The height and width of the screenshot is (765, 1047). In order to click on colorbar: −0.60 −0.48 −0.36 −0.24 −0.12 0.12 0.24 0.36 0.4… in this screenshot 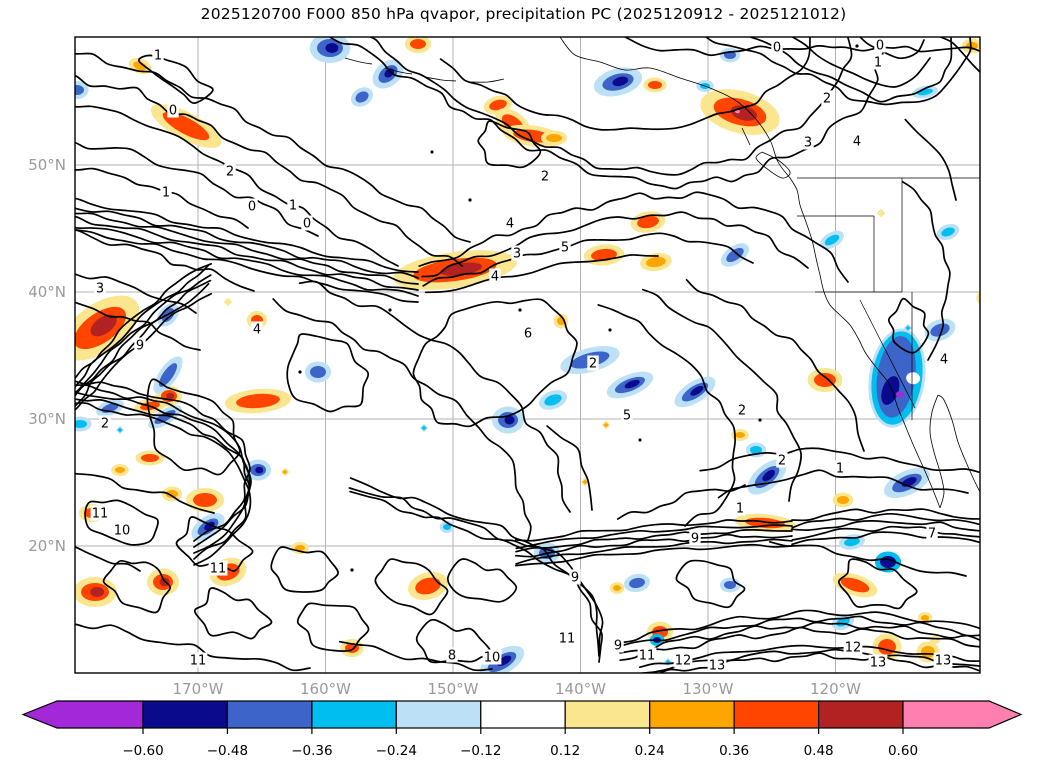, I will do `click(522, 729)`.